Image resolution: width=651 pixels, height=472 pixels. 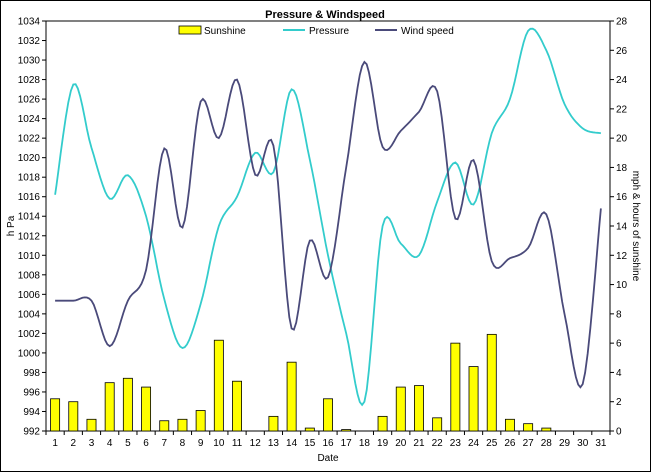 I want to click on left-tick-label: 1030, so click(x=29, y=61).